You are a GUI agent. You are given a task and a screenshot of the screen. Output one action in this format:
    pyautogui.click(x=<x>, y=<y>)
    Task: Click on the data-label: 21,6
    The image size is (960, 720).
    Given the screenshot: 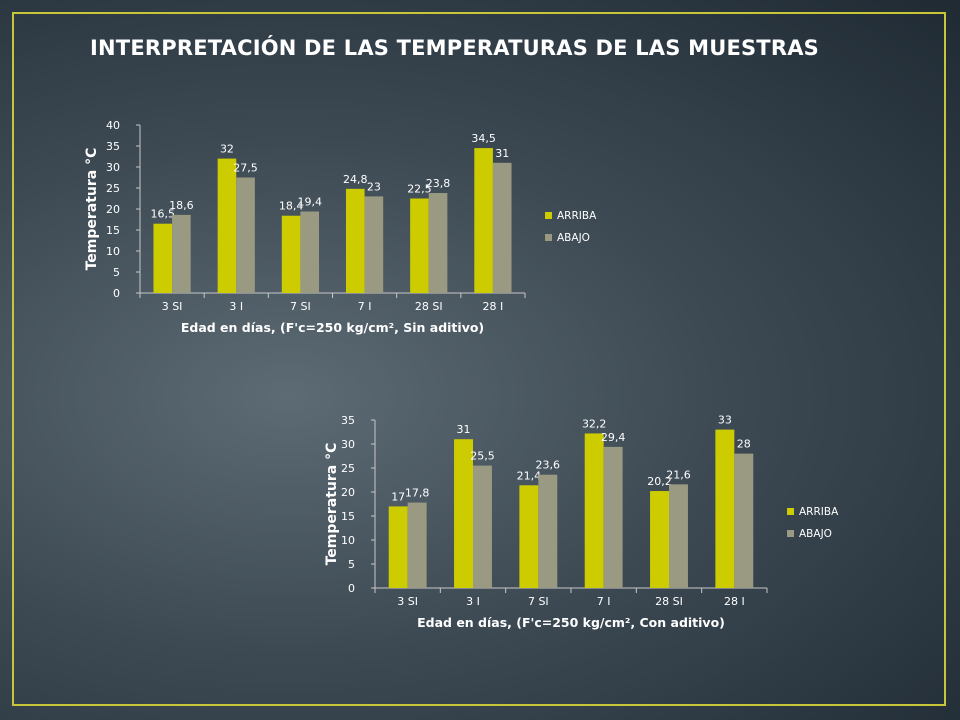 What is the action you would take?
    pyautogui.click(x=678, y=474)
    